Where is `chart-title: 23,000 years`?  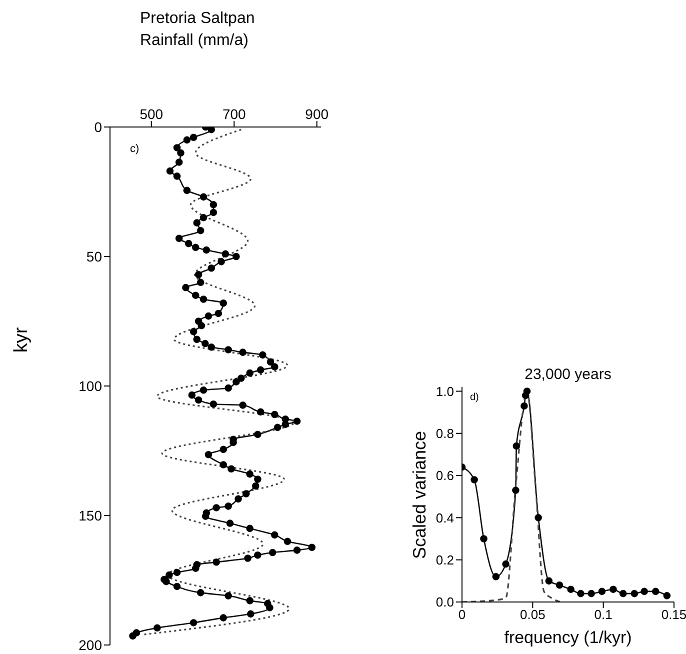 chart-title: 23,000 years is located at coordinates (568, 374).